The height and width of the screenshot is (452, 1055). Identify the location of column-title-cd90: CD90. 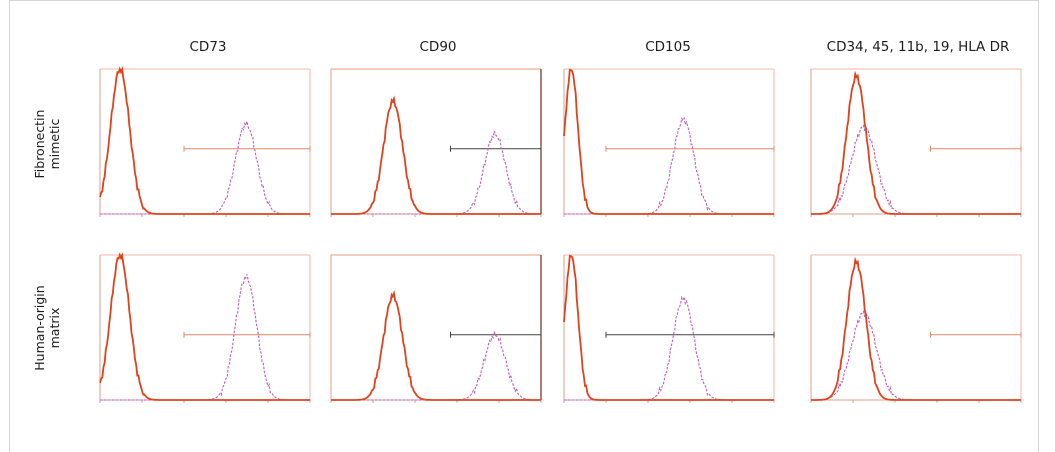
(438, 47).